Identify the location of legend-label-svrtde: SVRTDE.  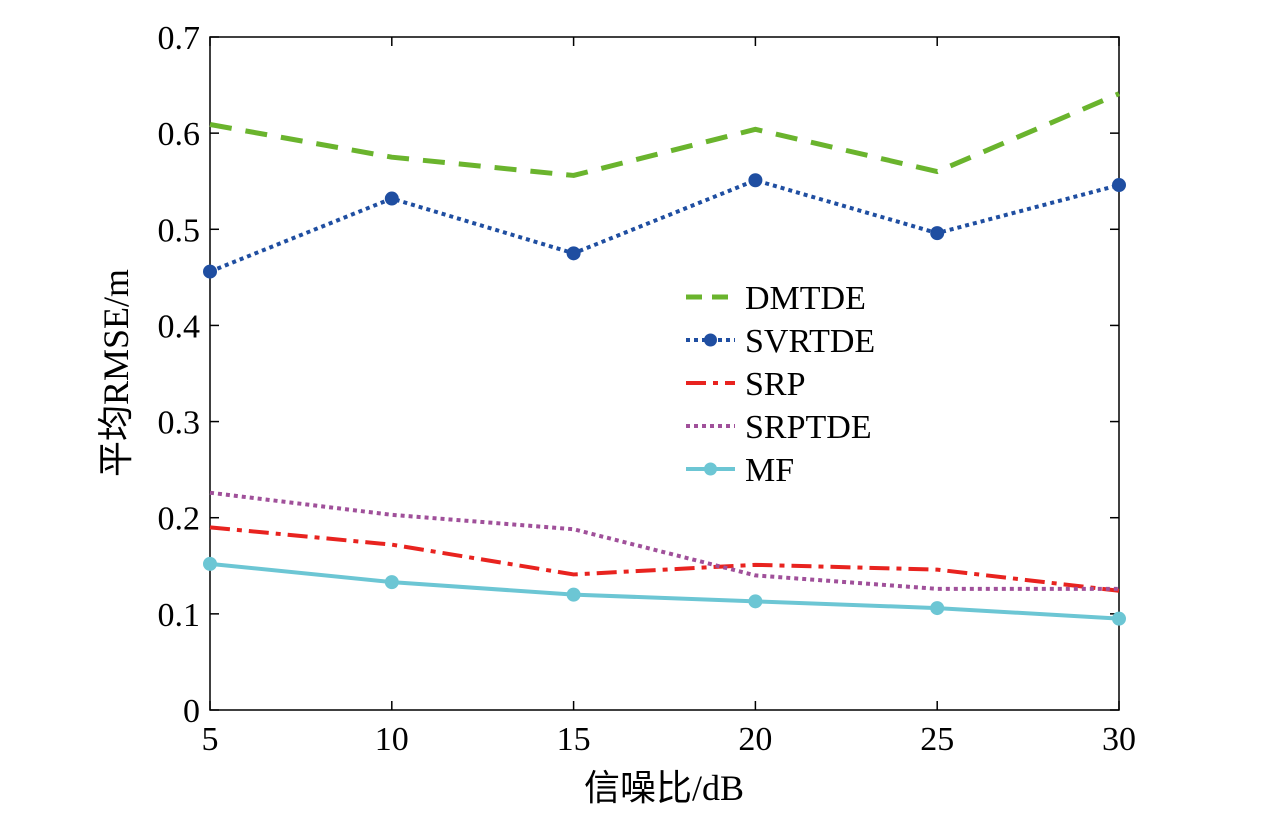
(810, 341).